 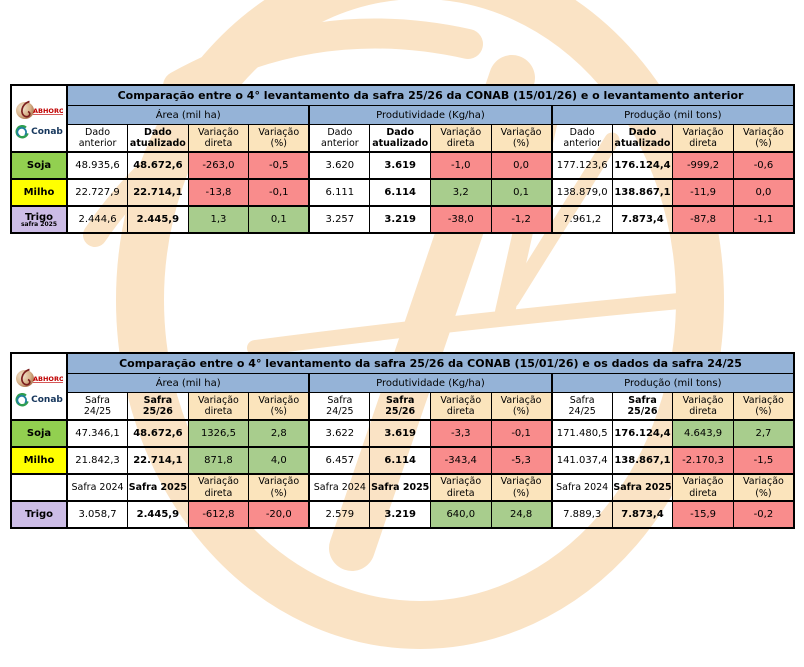 I want to click on variation-cell: -15,9, so click(x=703, y=514).